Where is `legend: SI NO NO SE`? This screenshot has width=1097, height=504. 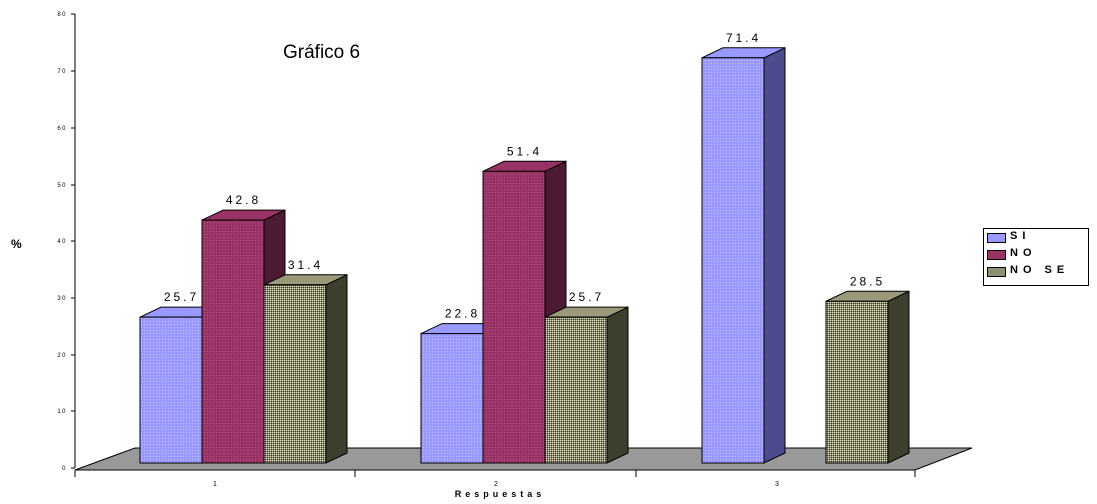
legend: SI NO NO SE is located at coordinates (1036, 257).